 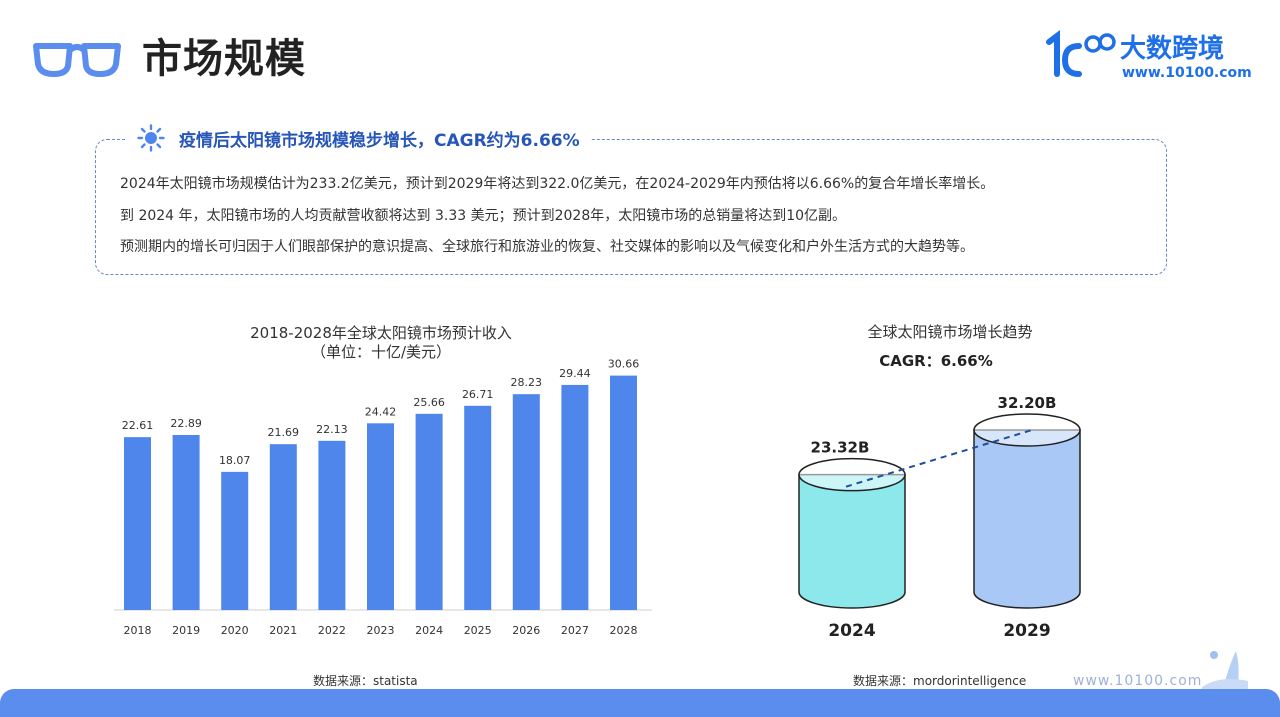 What do you see at coordinates (527, 382) in the screenshot?
I see `bar-value-label: 28.23` at bounding box center [527, 382].